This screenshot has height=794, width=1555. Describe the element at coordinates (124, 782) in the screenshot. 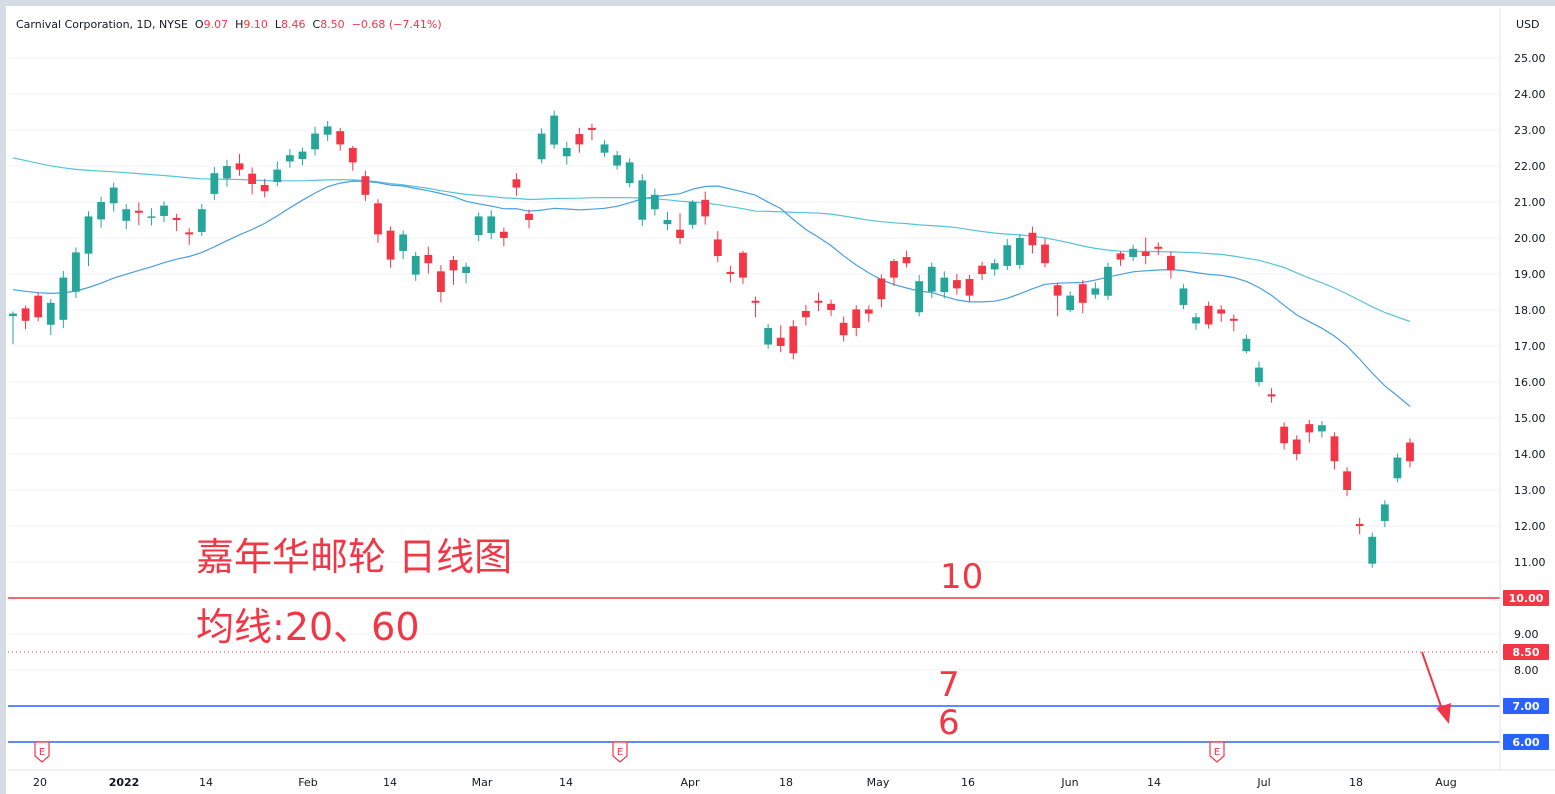

I see `time-tick-label: 2022` at that location.